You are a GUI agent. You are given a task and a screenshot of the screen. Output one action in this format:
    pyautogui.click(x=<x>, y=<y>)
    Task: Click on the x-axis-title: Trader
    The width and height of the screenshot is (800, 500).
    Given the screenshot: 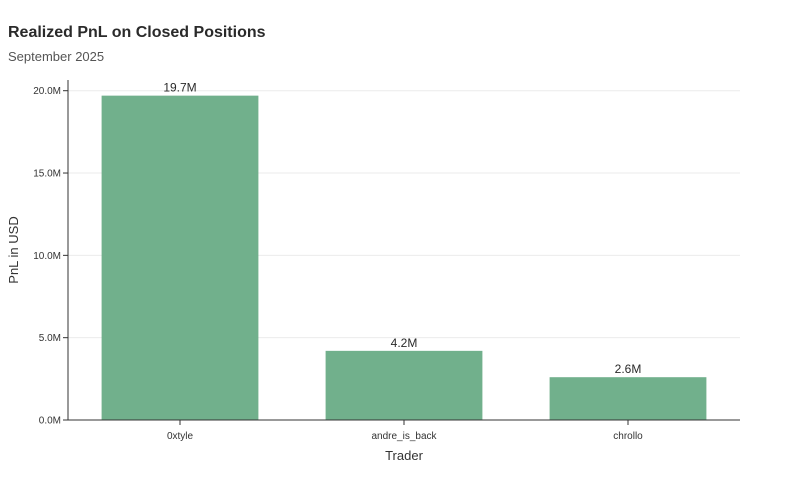 What is the action you would take?
    pyautogui.click(x=404, y=455)
    